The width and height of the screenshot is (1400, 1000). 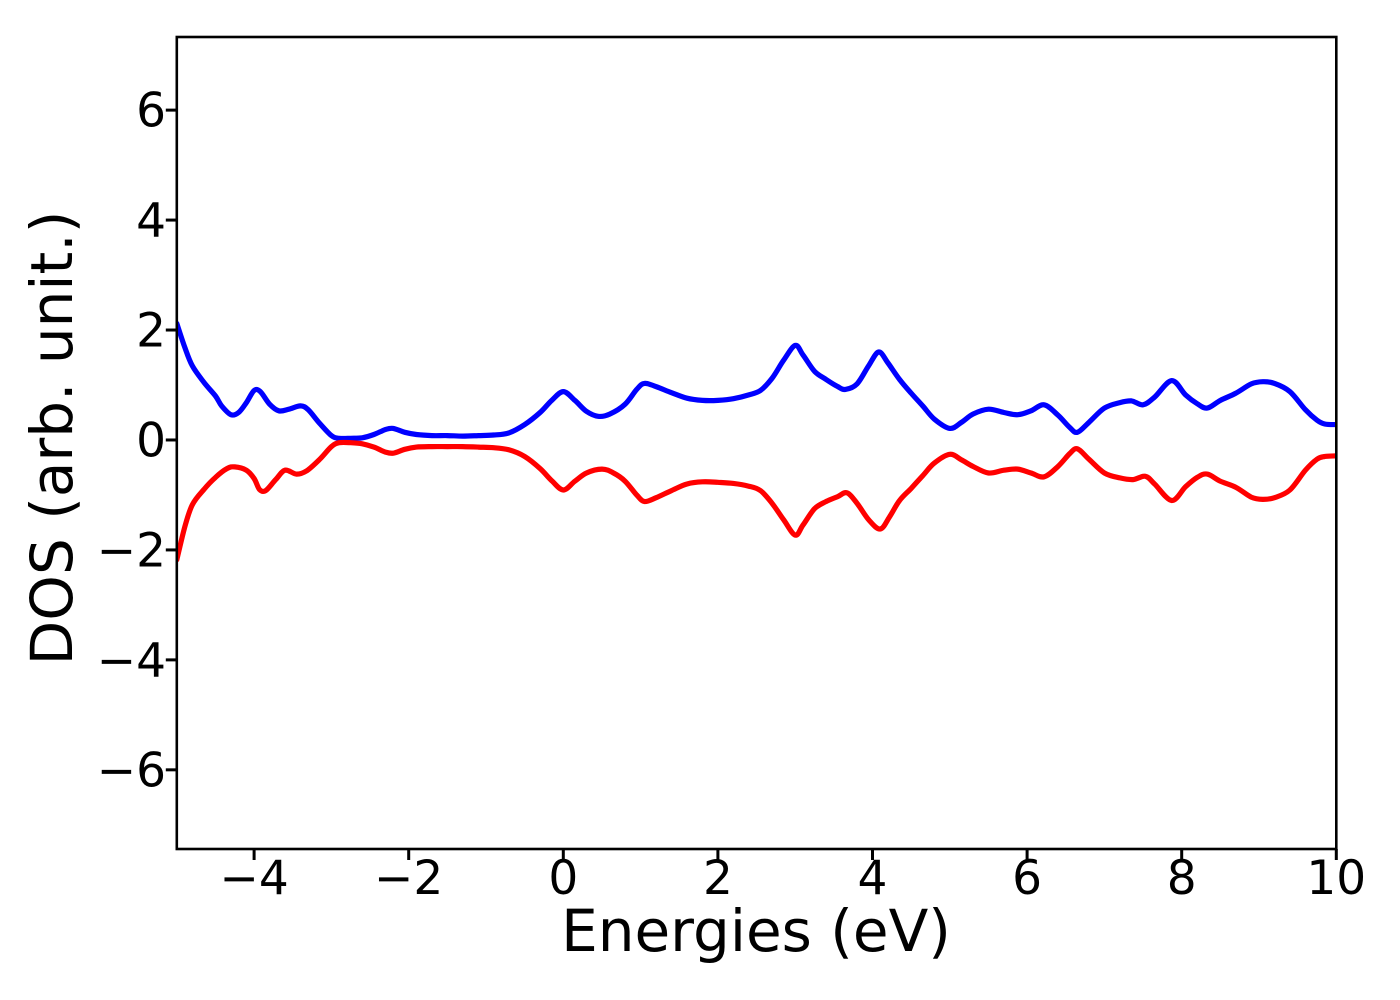 What do you see at coordinates (718, 878) in the screenshot?
I see `x-tick-label: 2` at bounding box center [718, 878].